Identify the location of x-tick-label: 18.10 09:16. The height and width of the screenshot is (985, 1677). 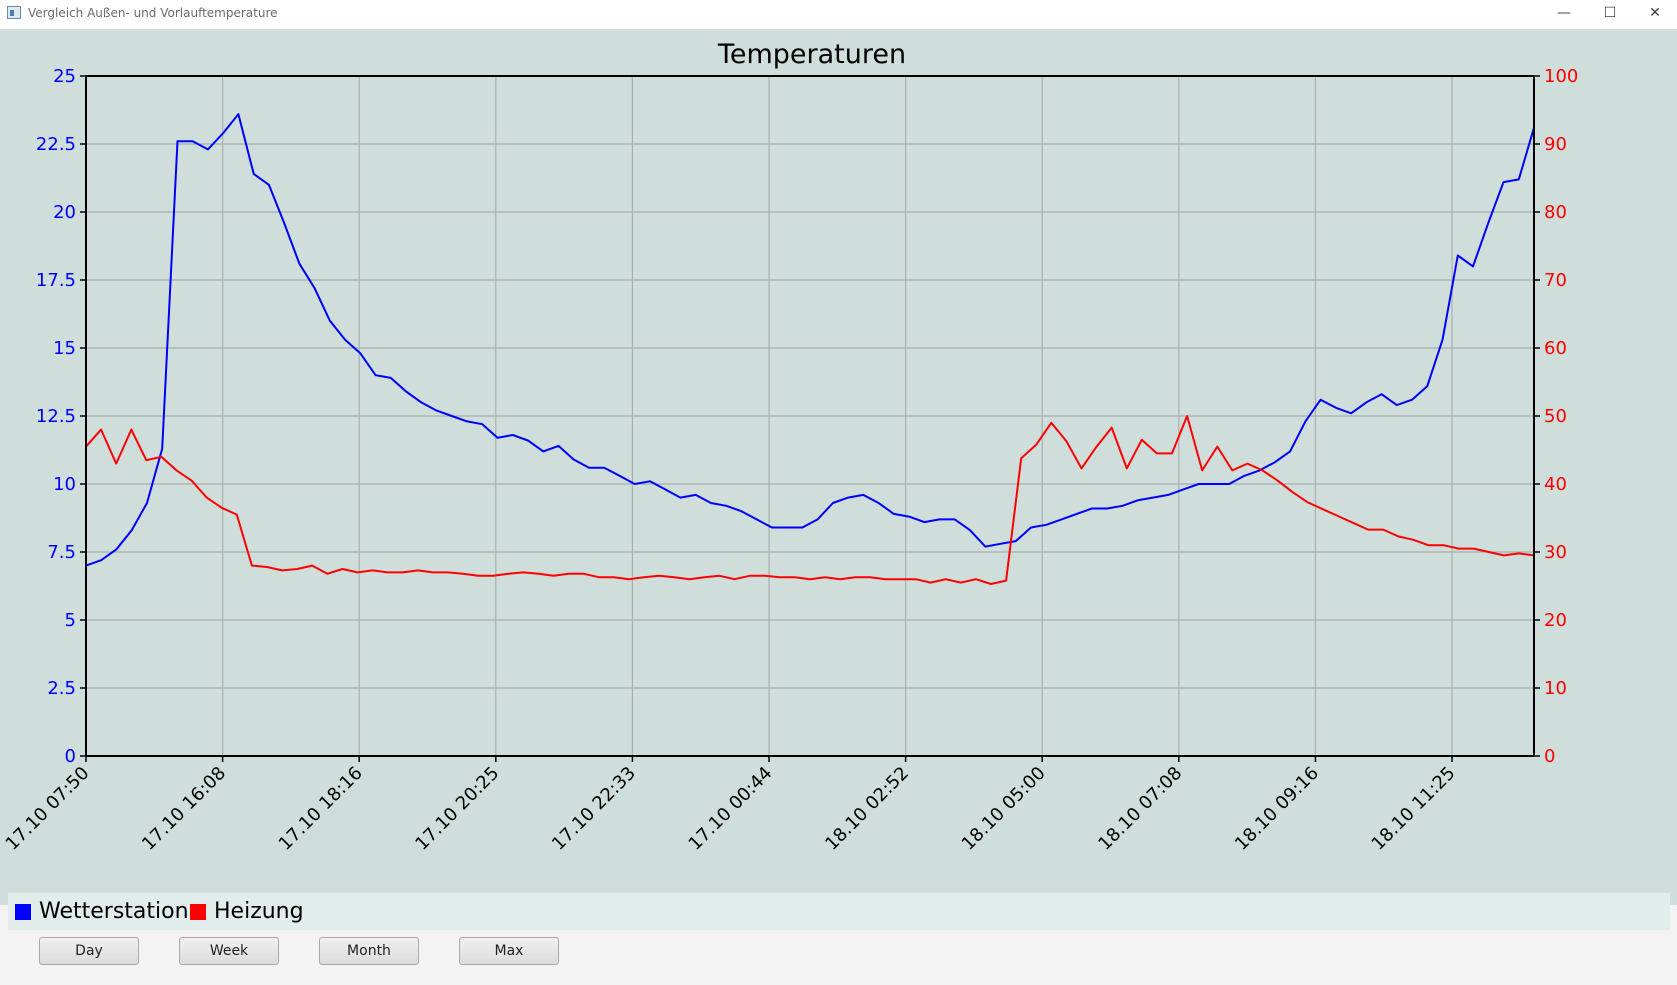
(1277, 809).